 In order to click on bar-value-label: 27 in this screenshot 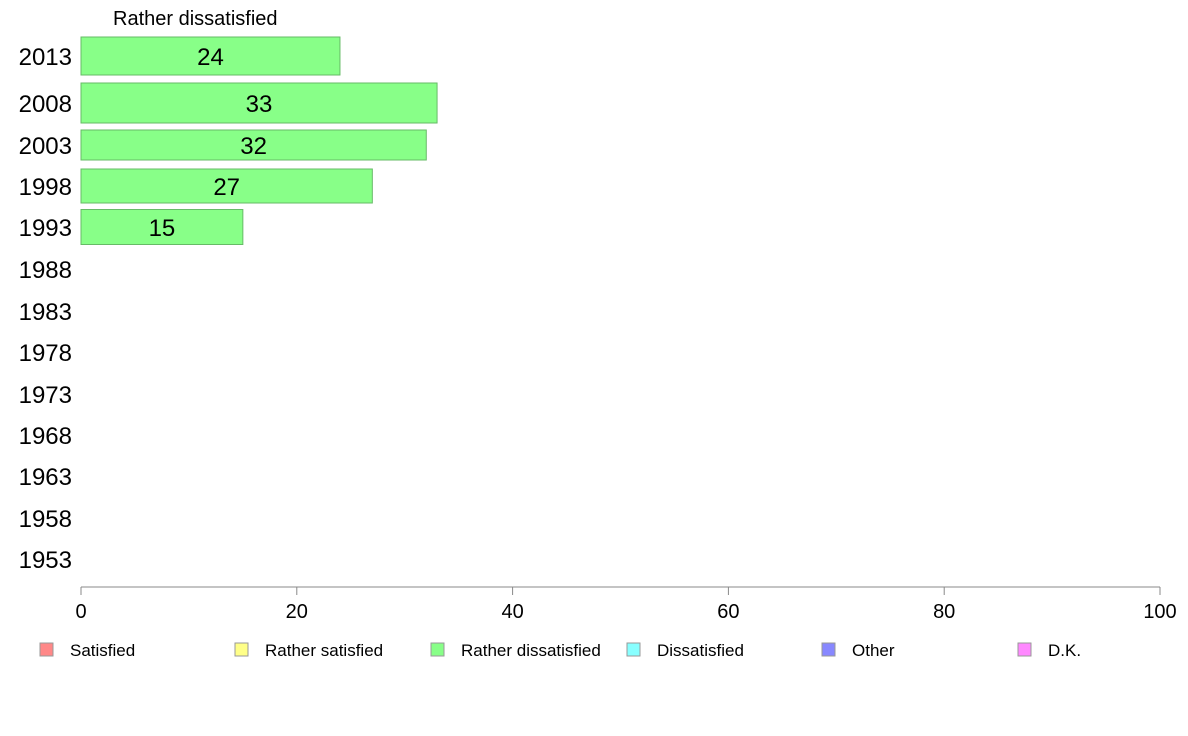, I will do `click(226, 187)`.